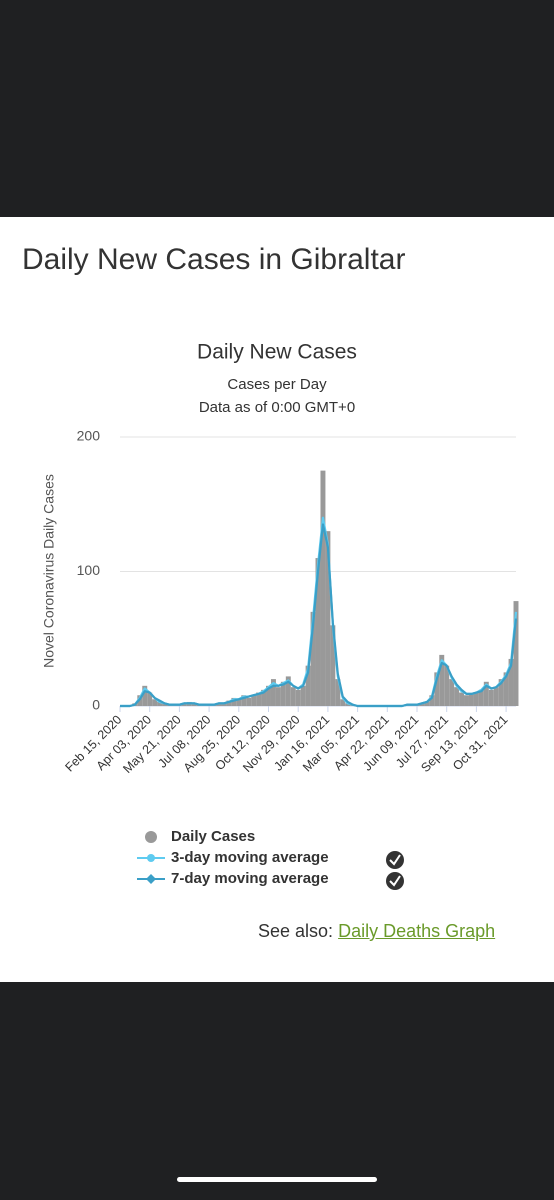 The image size is (554, 1200). What do you see at coordinates (250, 878) in the screenshot?
I see `legend-label: 7-day moving average` at bounding box center [250, 878].